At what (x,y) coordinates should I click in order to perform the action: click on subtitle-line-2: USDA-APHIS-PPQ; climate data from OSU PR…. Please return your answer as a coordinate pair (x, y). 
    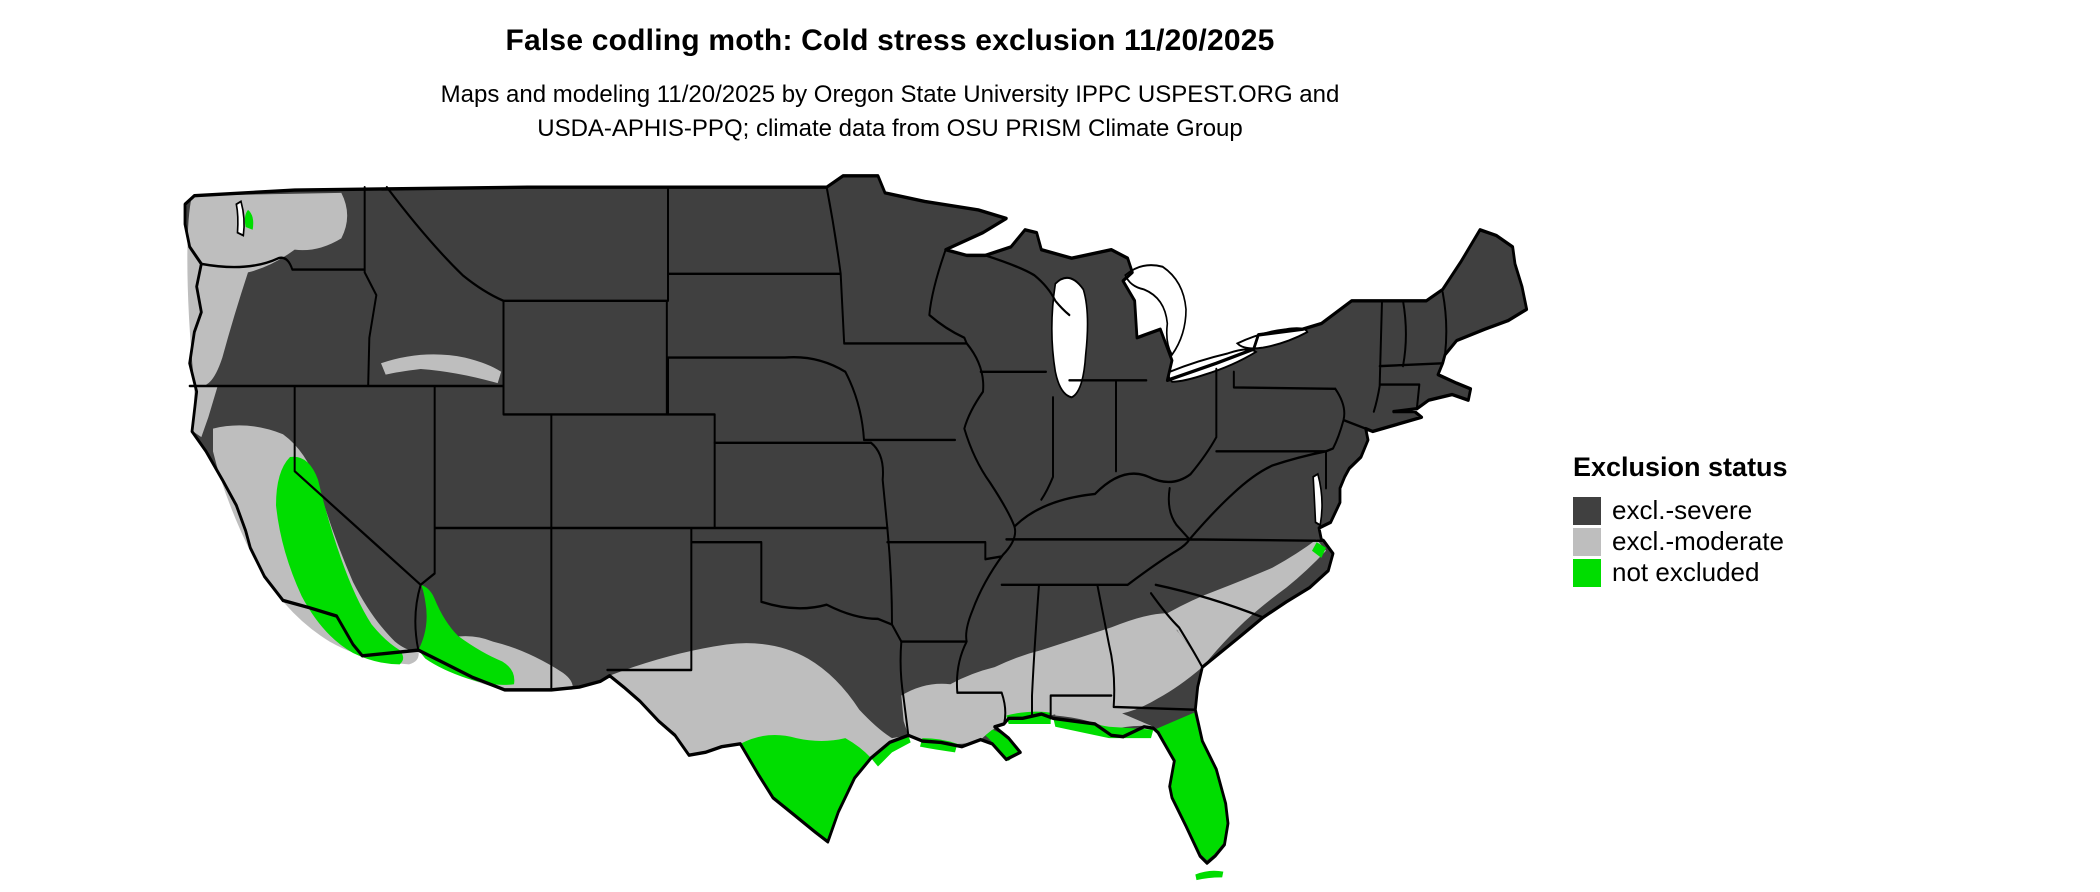
    Looking at the image, I should click on (890, 128).